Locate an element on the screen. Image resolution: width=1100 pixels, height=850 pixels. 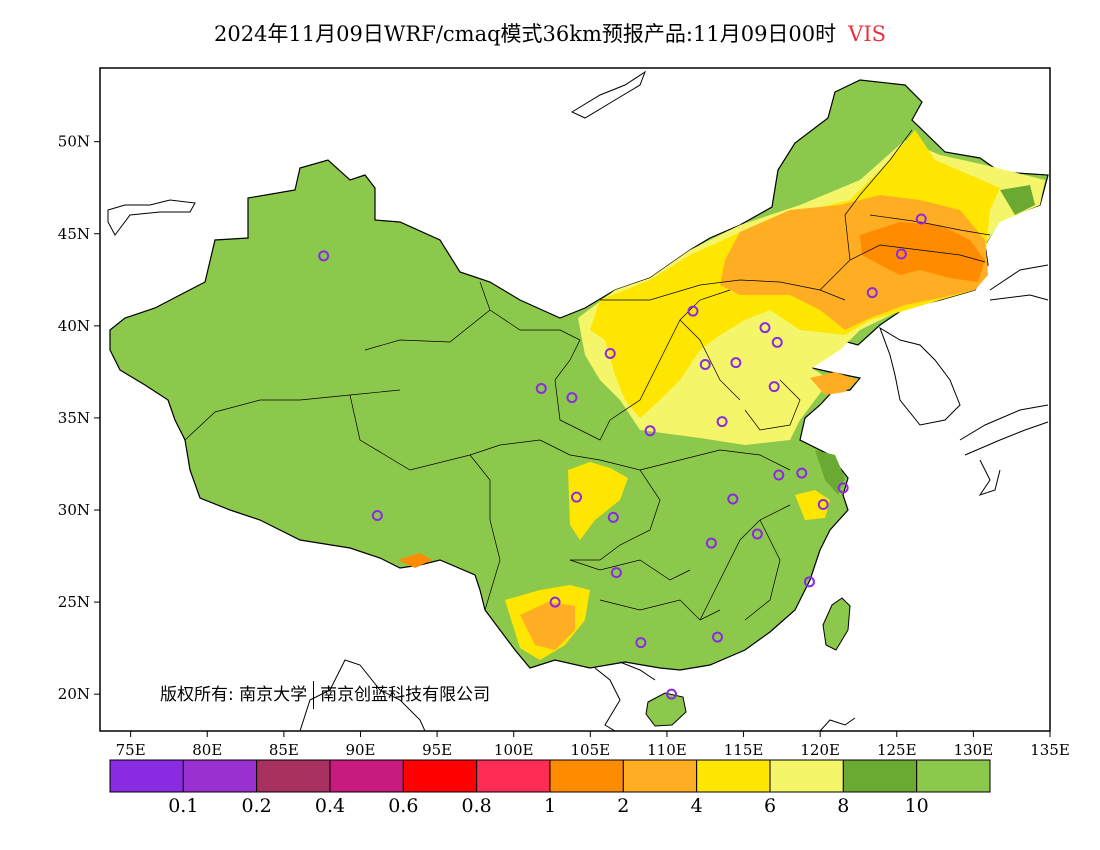
colorbar-label: 0.8 is located at coordinates (477, 806).